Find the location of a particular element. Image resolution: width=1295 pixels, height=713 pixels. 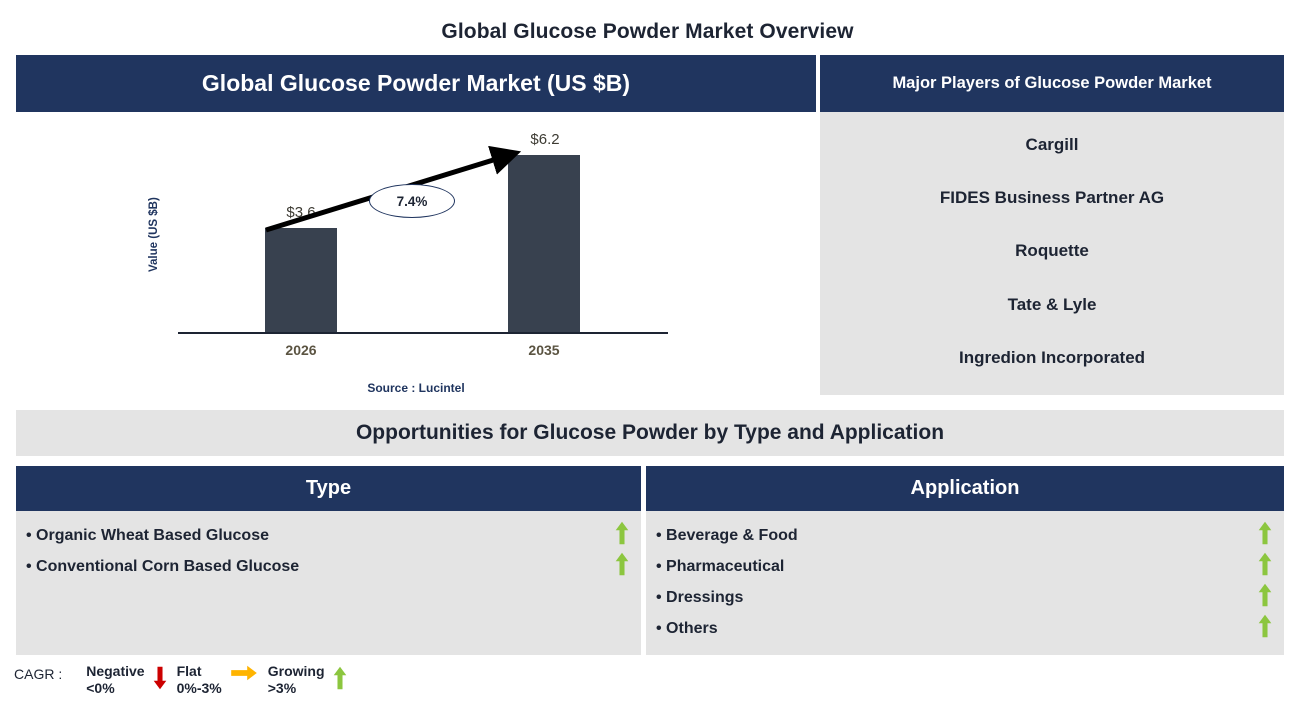

cagr-bubble: 7.4% is located at coordinates (412, 201).